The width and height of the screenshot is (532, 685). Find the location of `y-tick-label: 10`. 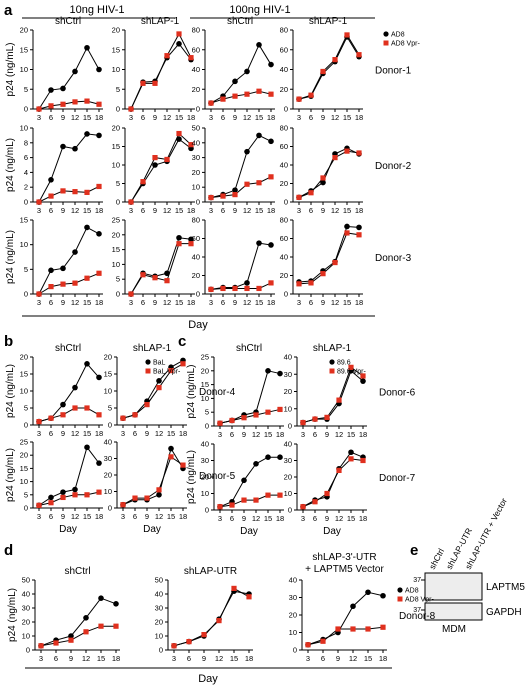

y-tick-label: 10 is located at coordinates (24, 128).